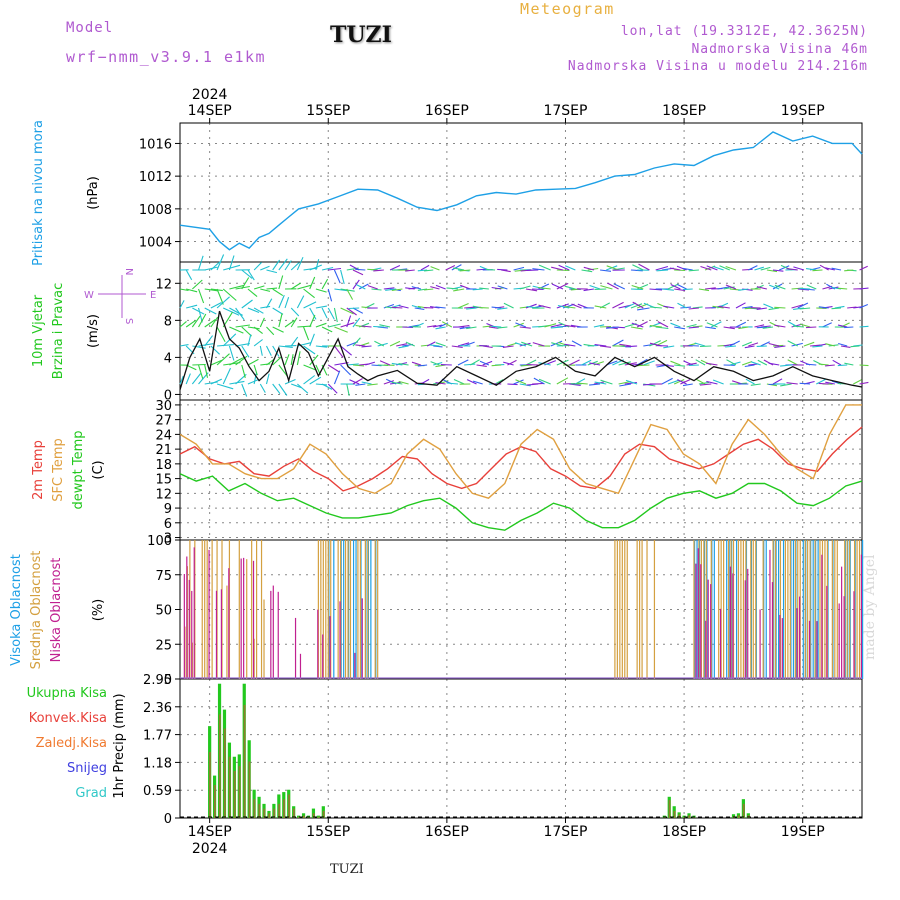 The height and width of the screenshot is (900, 900). What do you see at coordinates (168, 395) in the screenshot?
I see `y-tick-label: 0` at bounding box center [168, 395].